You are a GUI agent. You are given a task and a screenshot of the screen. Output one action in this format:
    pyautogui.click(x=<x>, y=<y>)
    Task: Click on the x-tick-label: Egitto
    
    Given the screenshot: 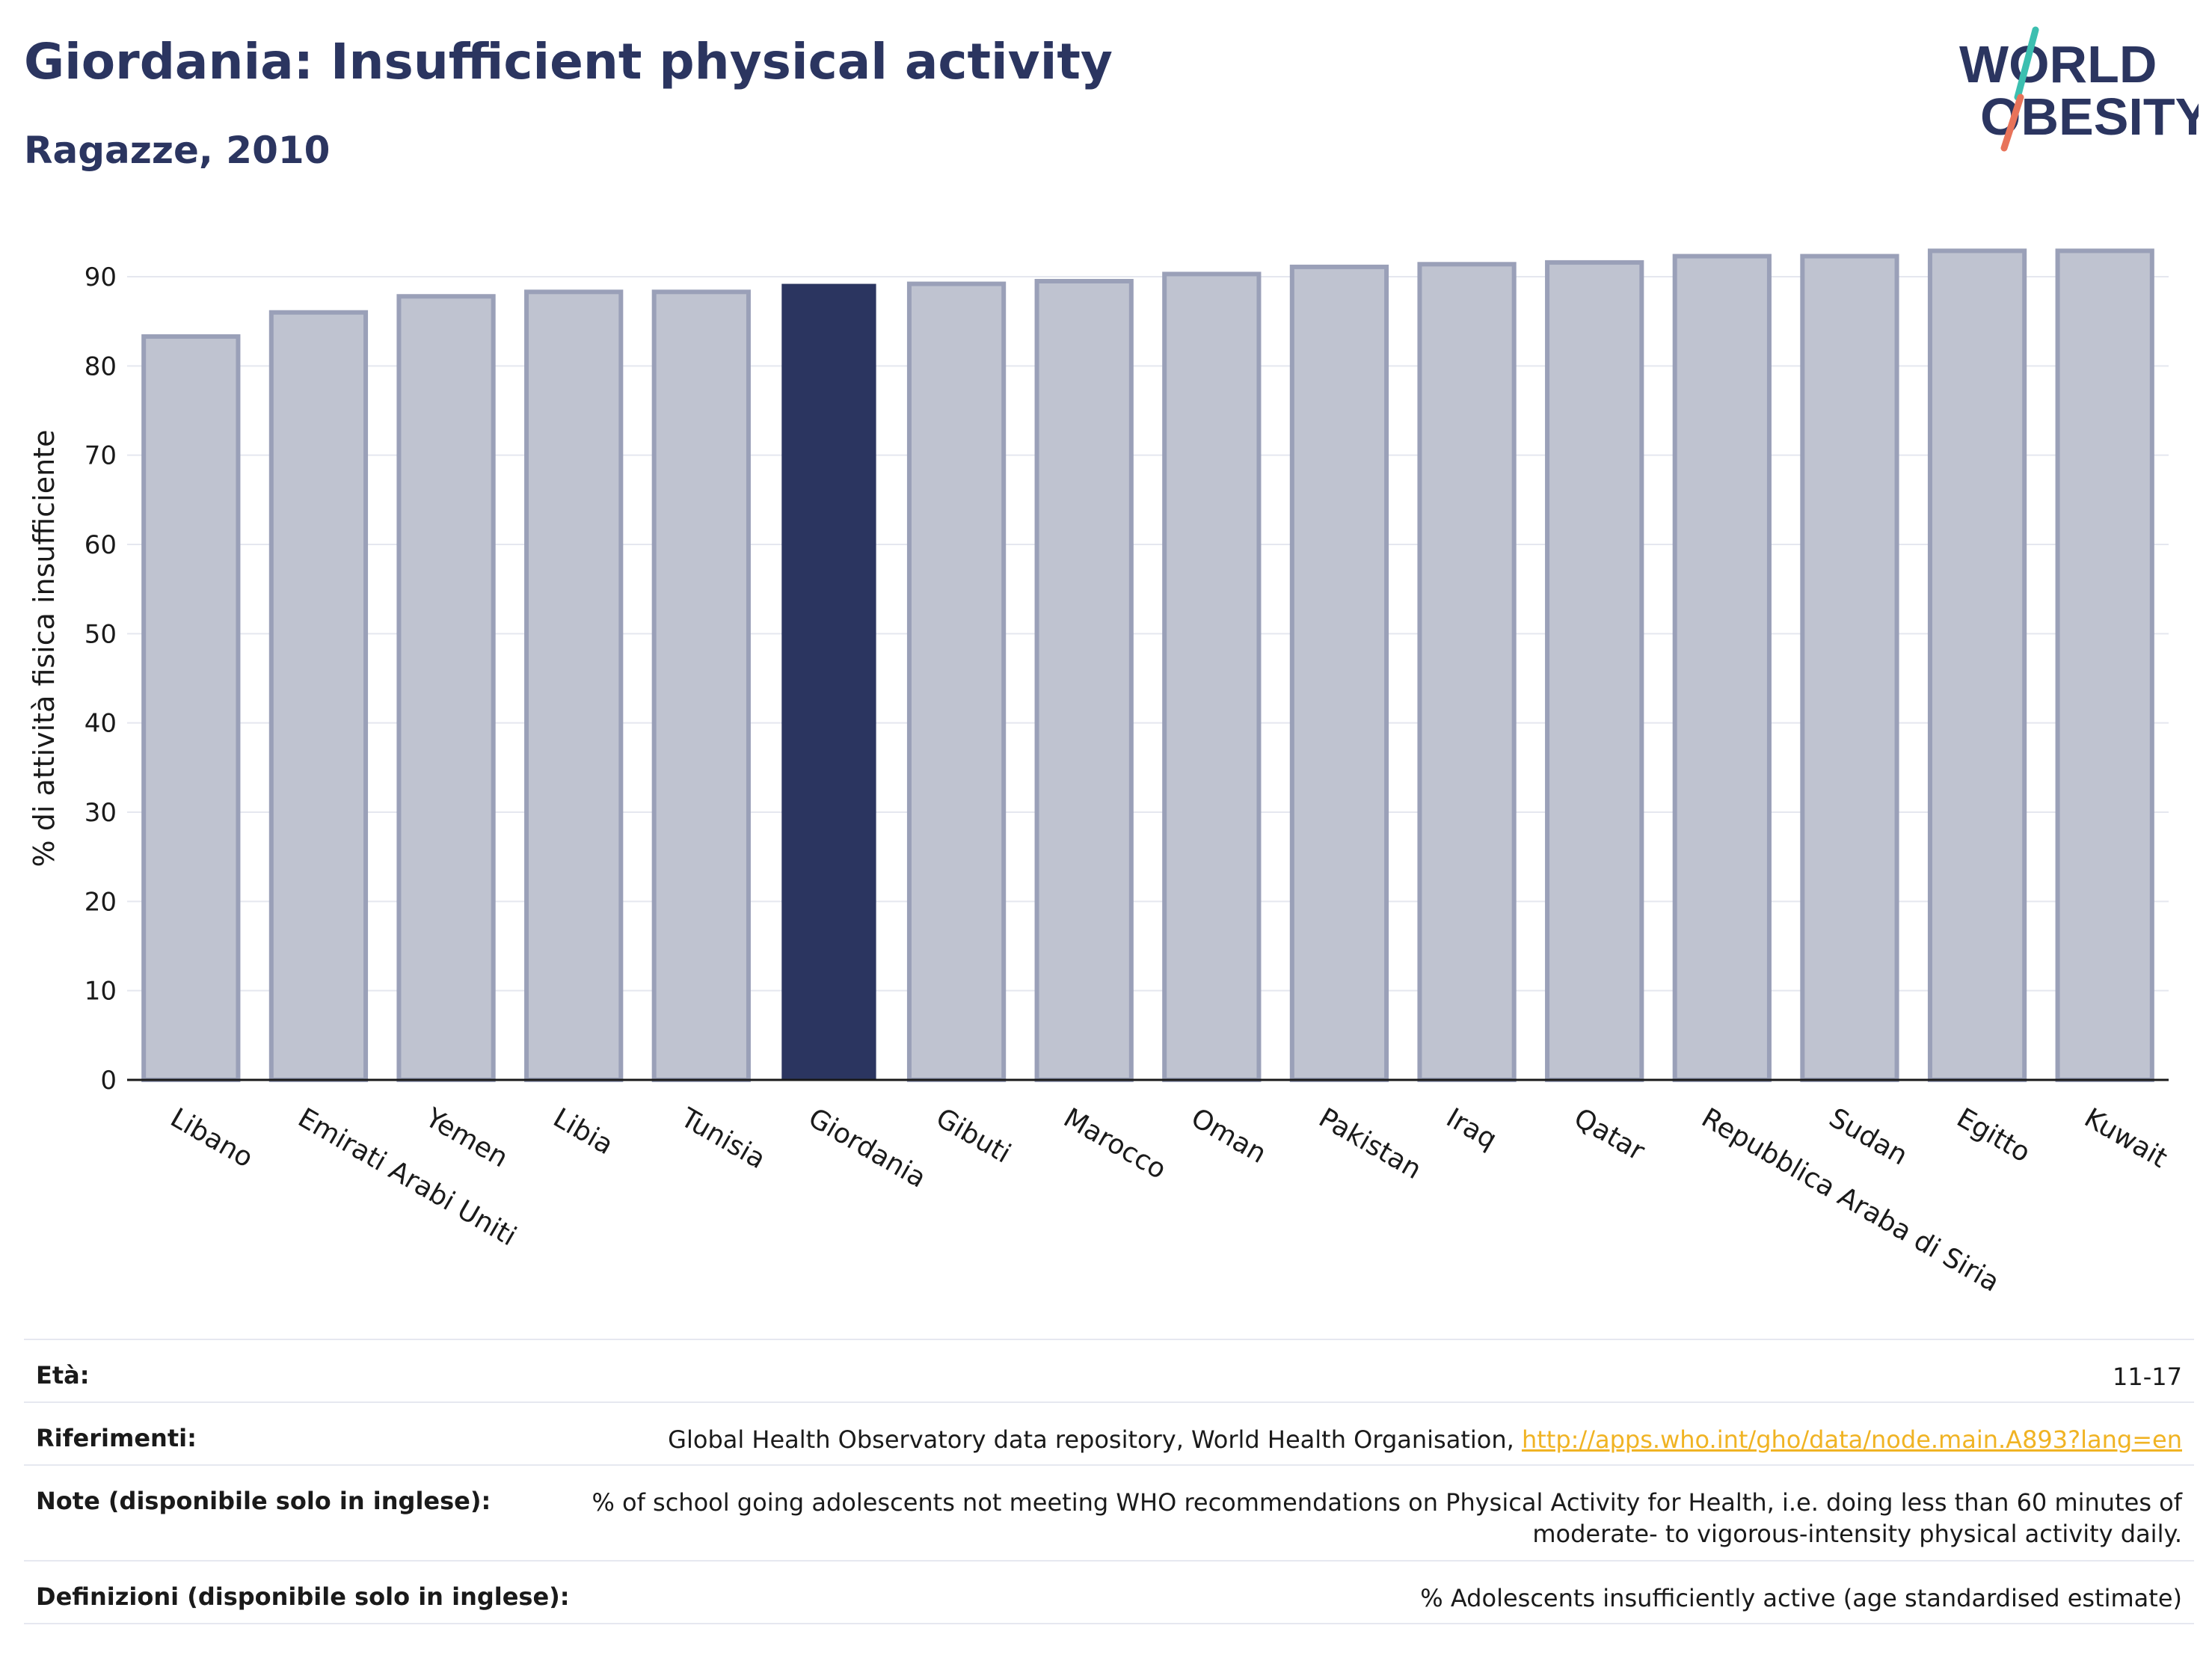 What is the action you would take?
    pyautogui.click(x=1994, y=1135)
    